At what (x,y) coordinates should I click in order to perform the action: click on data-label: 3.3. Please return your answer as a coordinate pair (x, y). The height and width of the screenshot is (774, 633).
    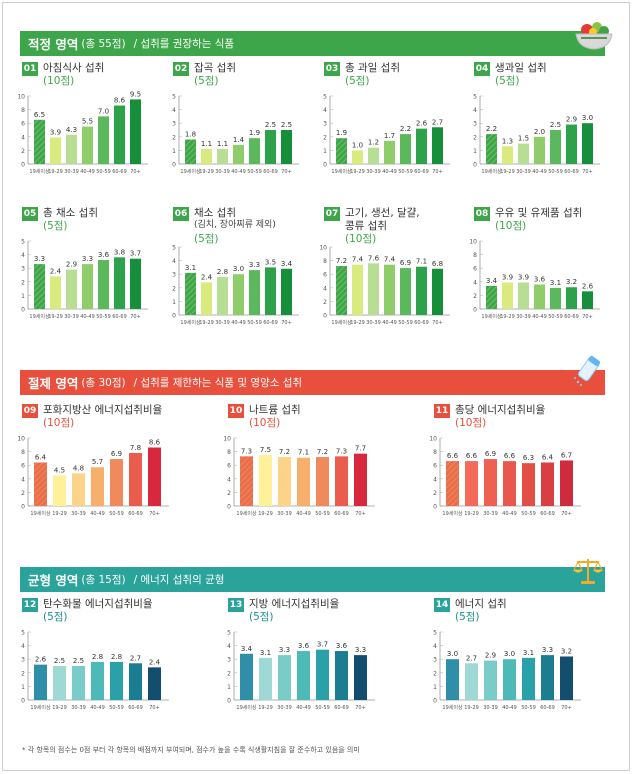
    Looking at the image, I should click on (39, 259).